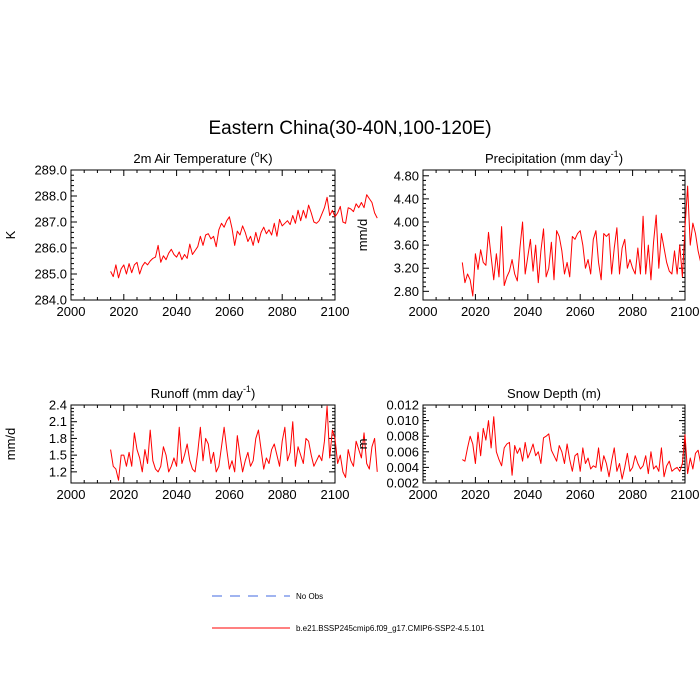 The height and width of the screenshot is (700, 700). Describe the element at coordinates (50, 170) in the screenshot. I see `y-tick-label: 289.0` at that location.